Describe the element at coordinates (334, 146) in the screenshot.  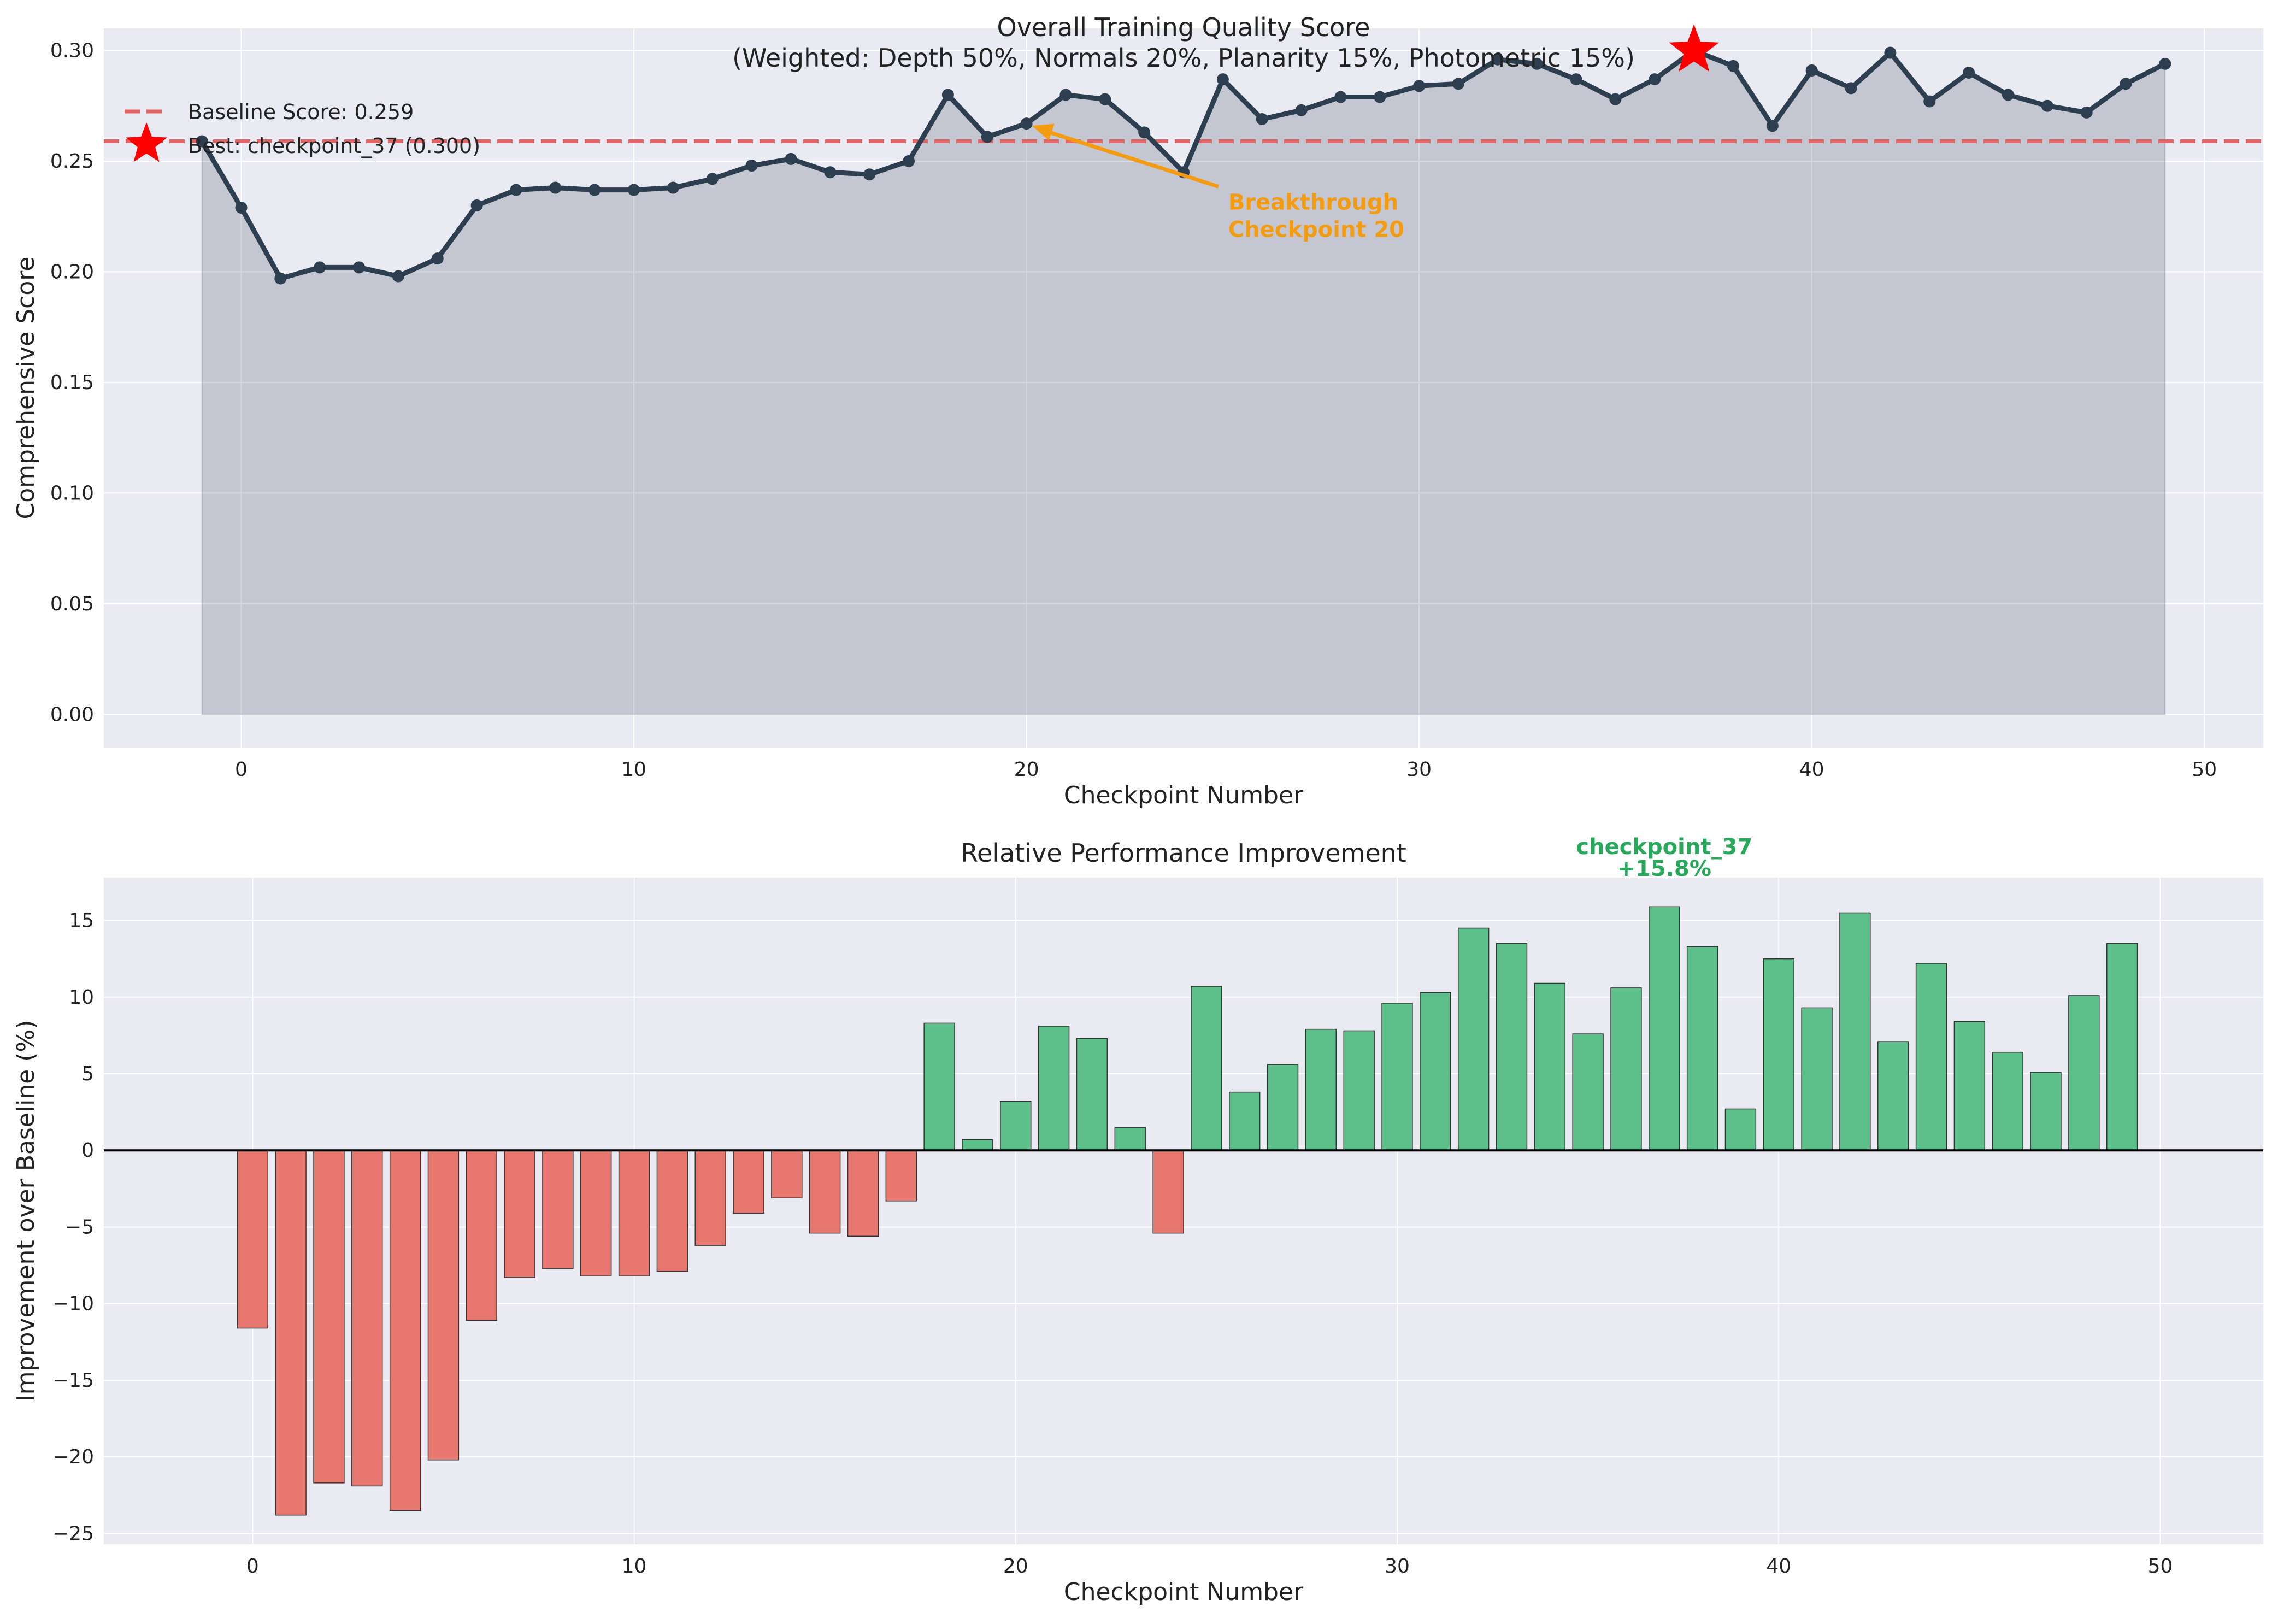
I see `legend-label: Best: checkpoint_37 (0.300)` at that location.